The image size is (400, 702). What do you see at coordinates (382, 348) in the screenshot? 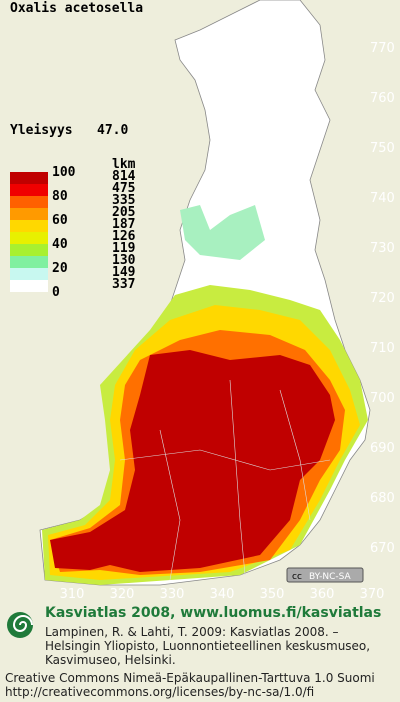
I see `northing-tick: 710` at bounding box center [382, 348].